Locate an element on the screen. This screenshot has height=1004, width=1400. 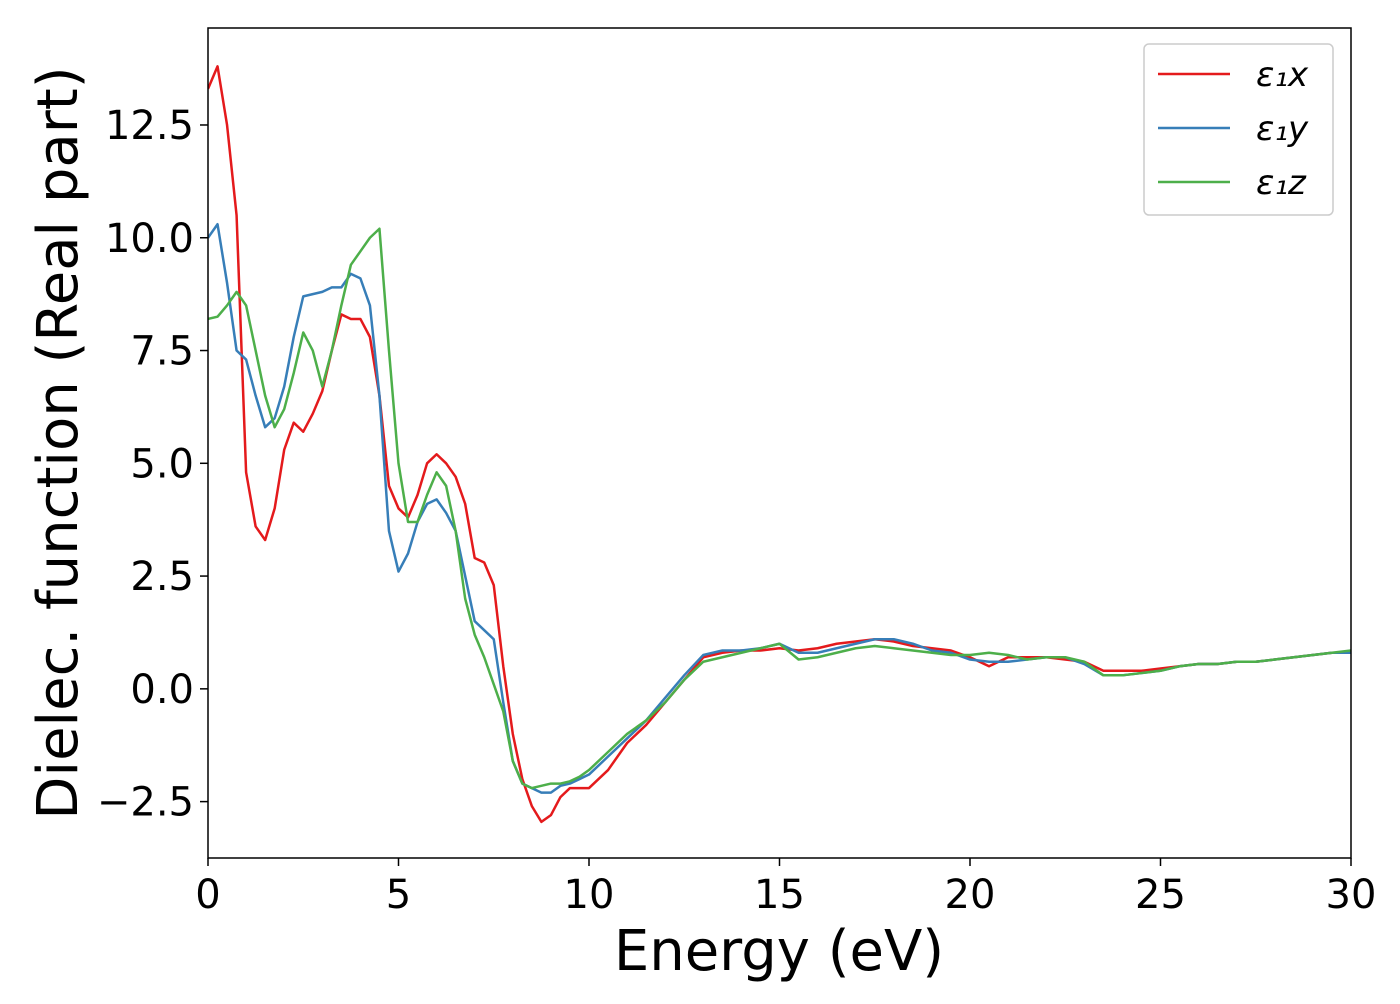
legend-label: ε₁x is located at coordinates (1282, 75).